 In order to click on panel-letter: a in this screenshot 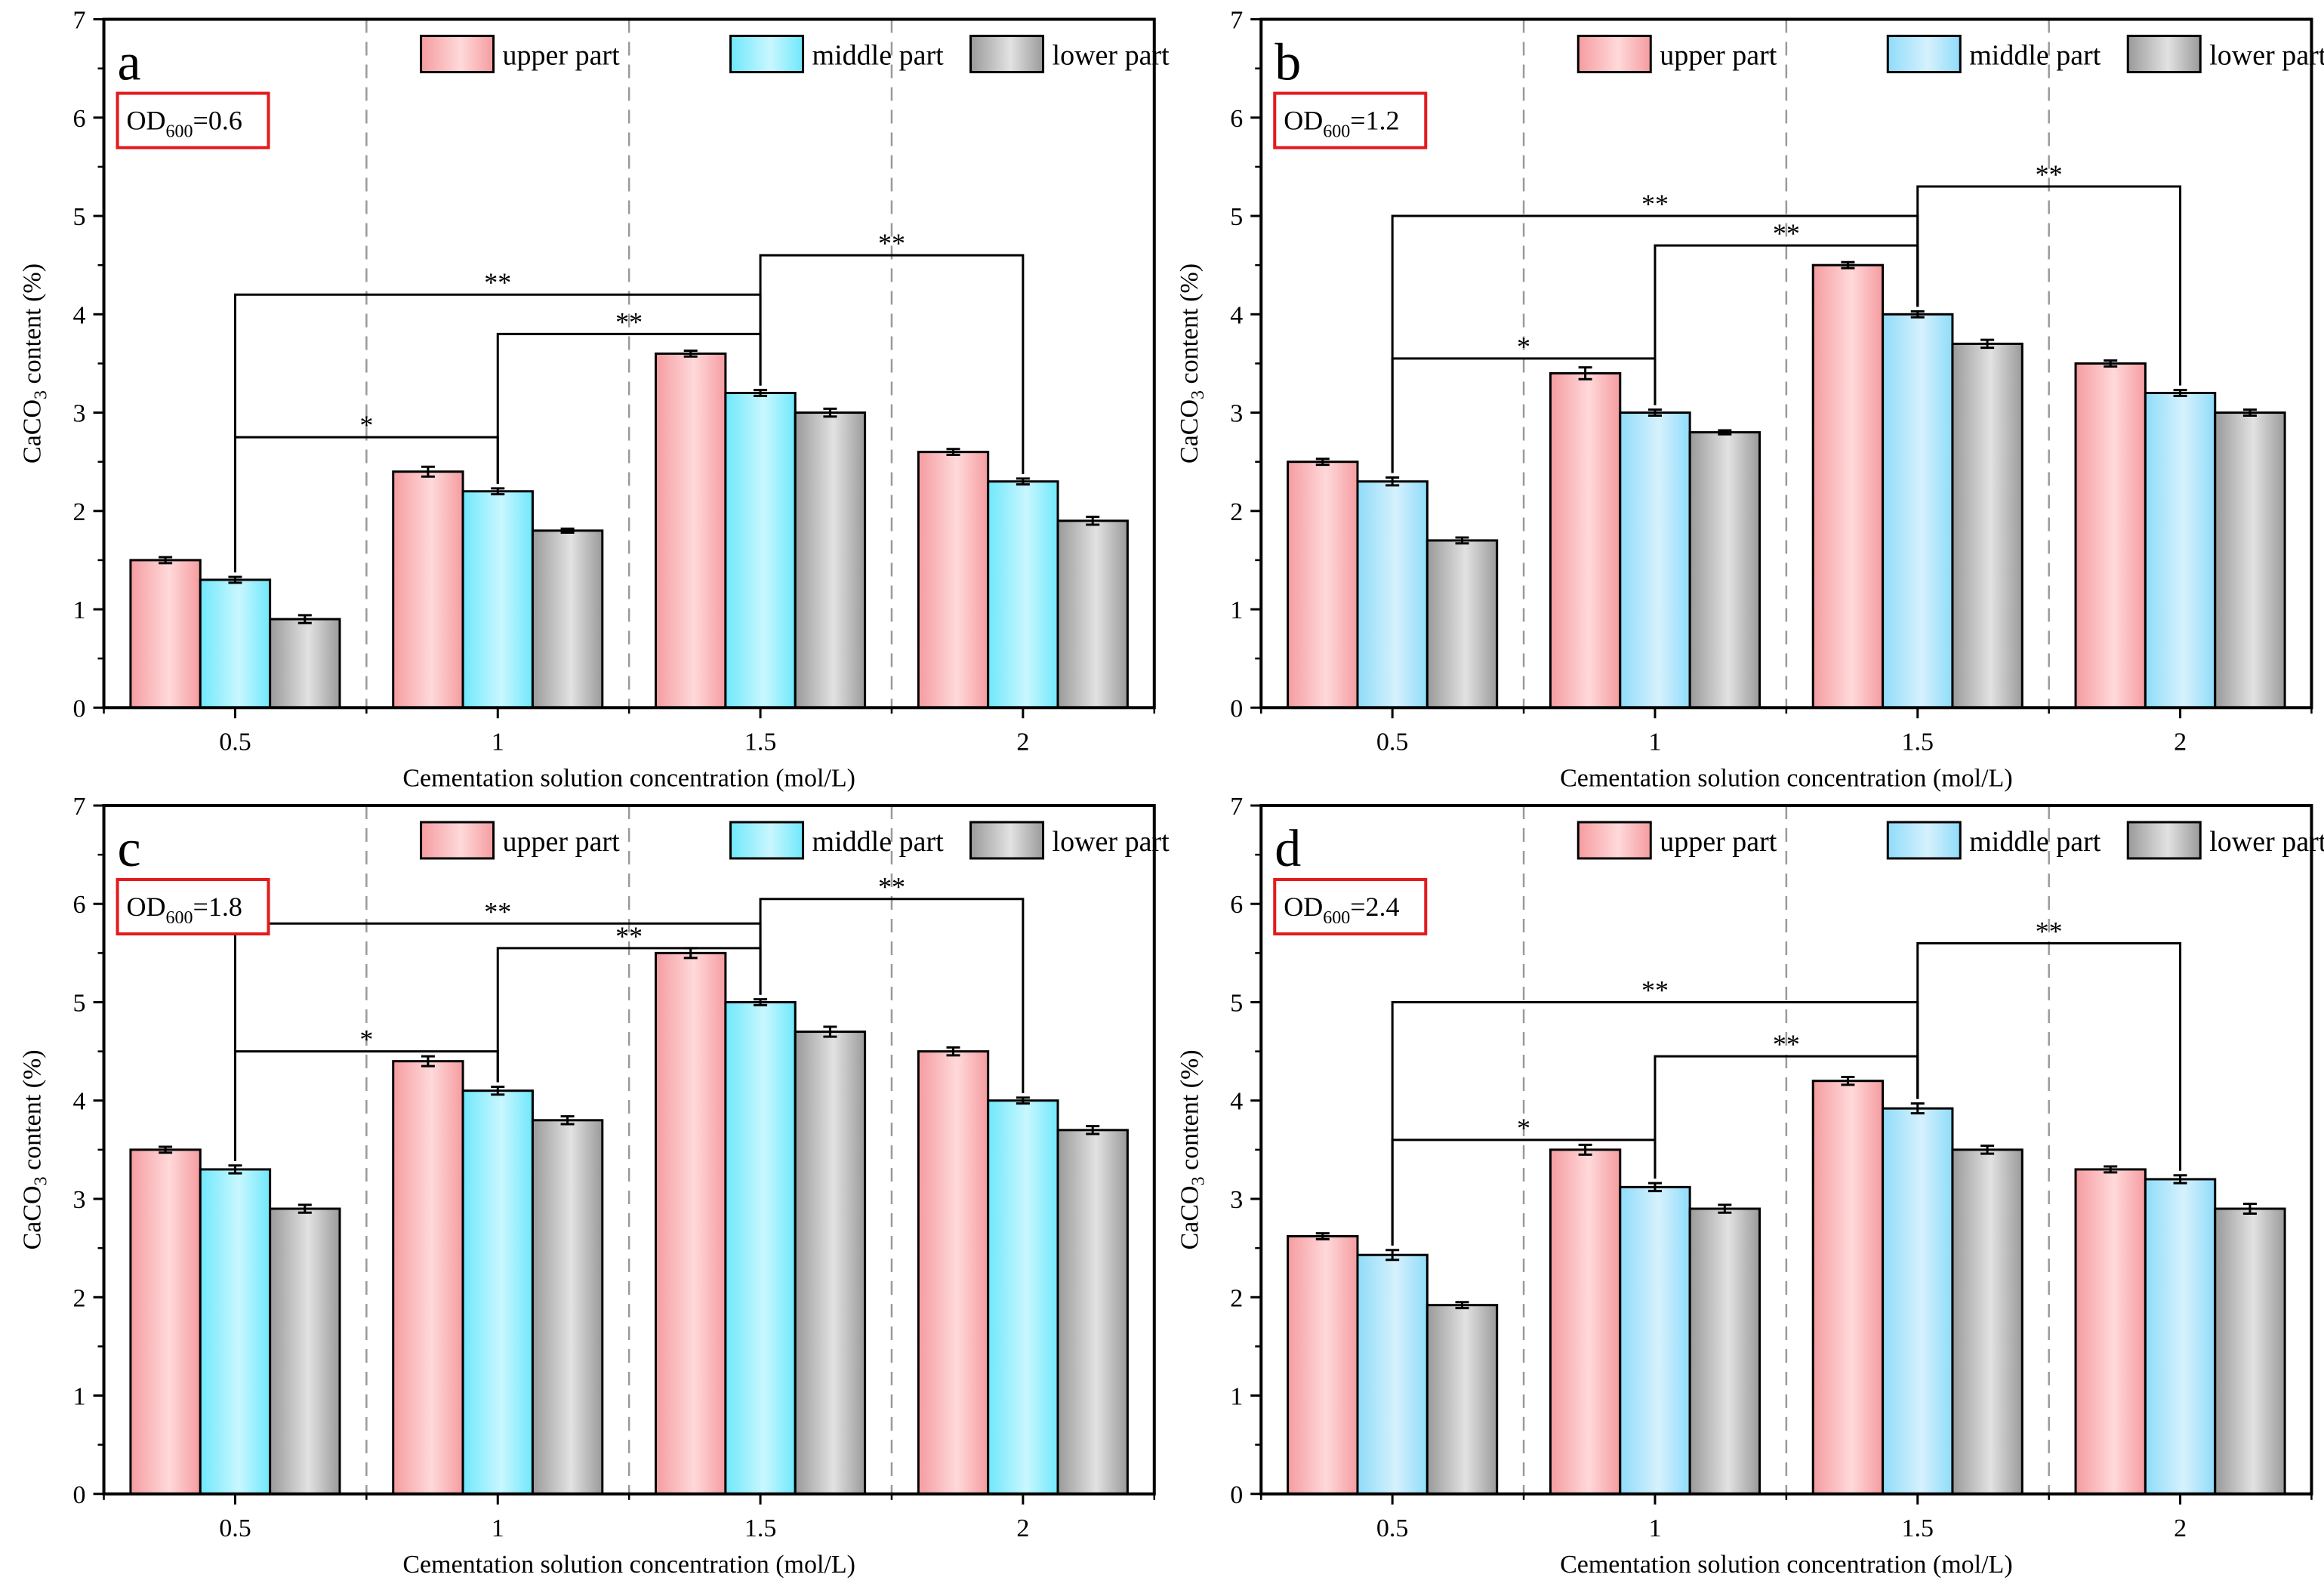, I will do `click(129, 63)`.